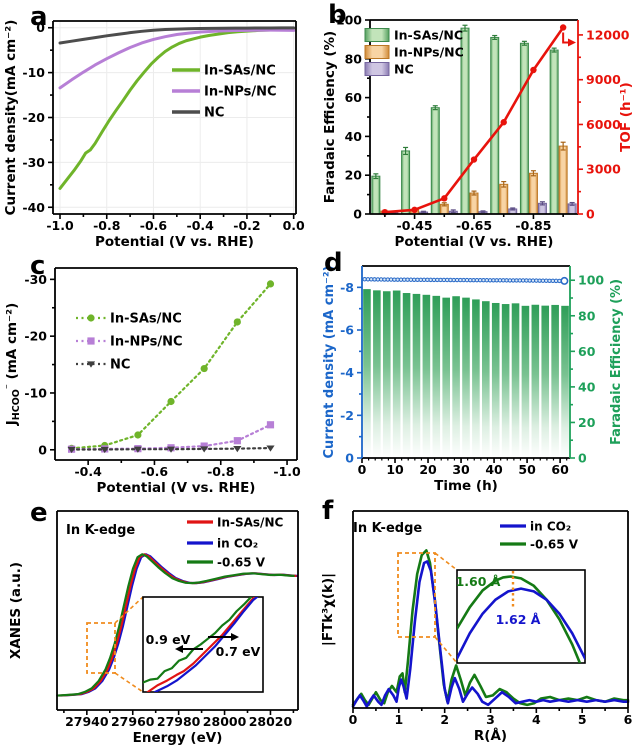 The height and width of the screenshot is (747, 640). What do you see at coordinates (347, 330) in the screenshot?
I see `y-tick-label: -6` at bounding box center [347, 330].